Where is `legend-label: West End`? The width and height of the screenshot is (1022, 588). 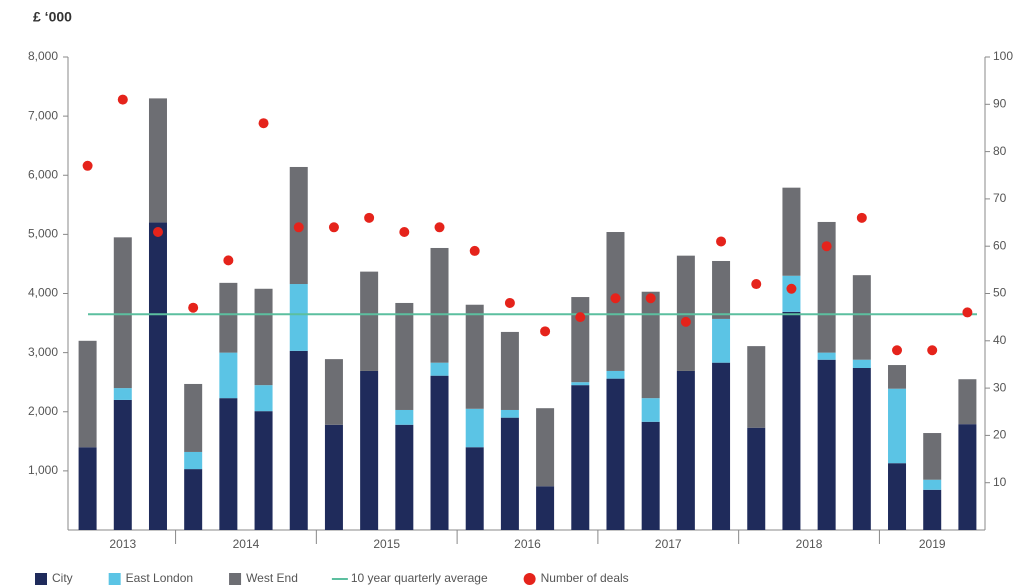
legend-label: West End is located at coordinates (272, 578).